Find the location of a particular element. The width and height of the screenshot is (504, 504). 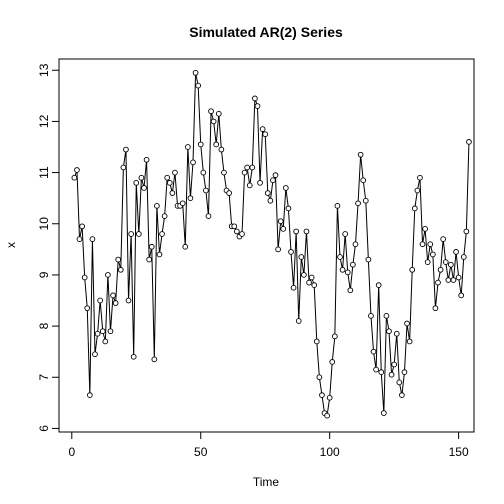

y-tick-label: 12 is located at coordinates (44, 121).